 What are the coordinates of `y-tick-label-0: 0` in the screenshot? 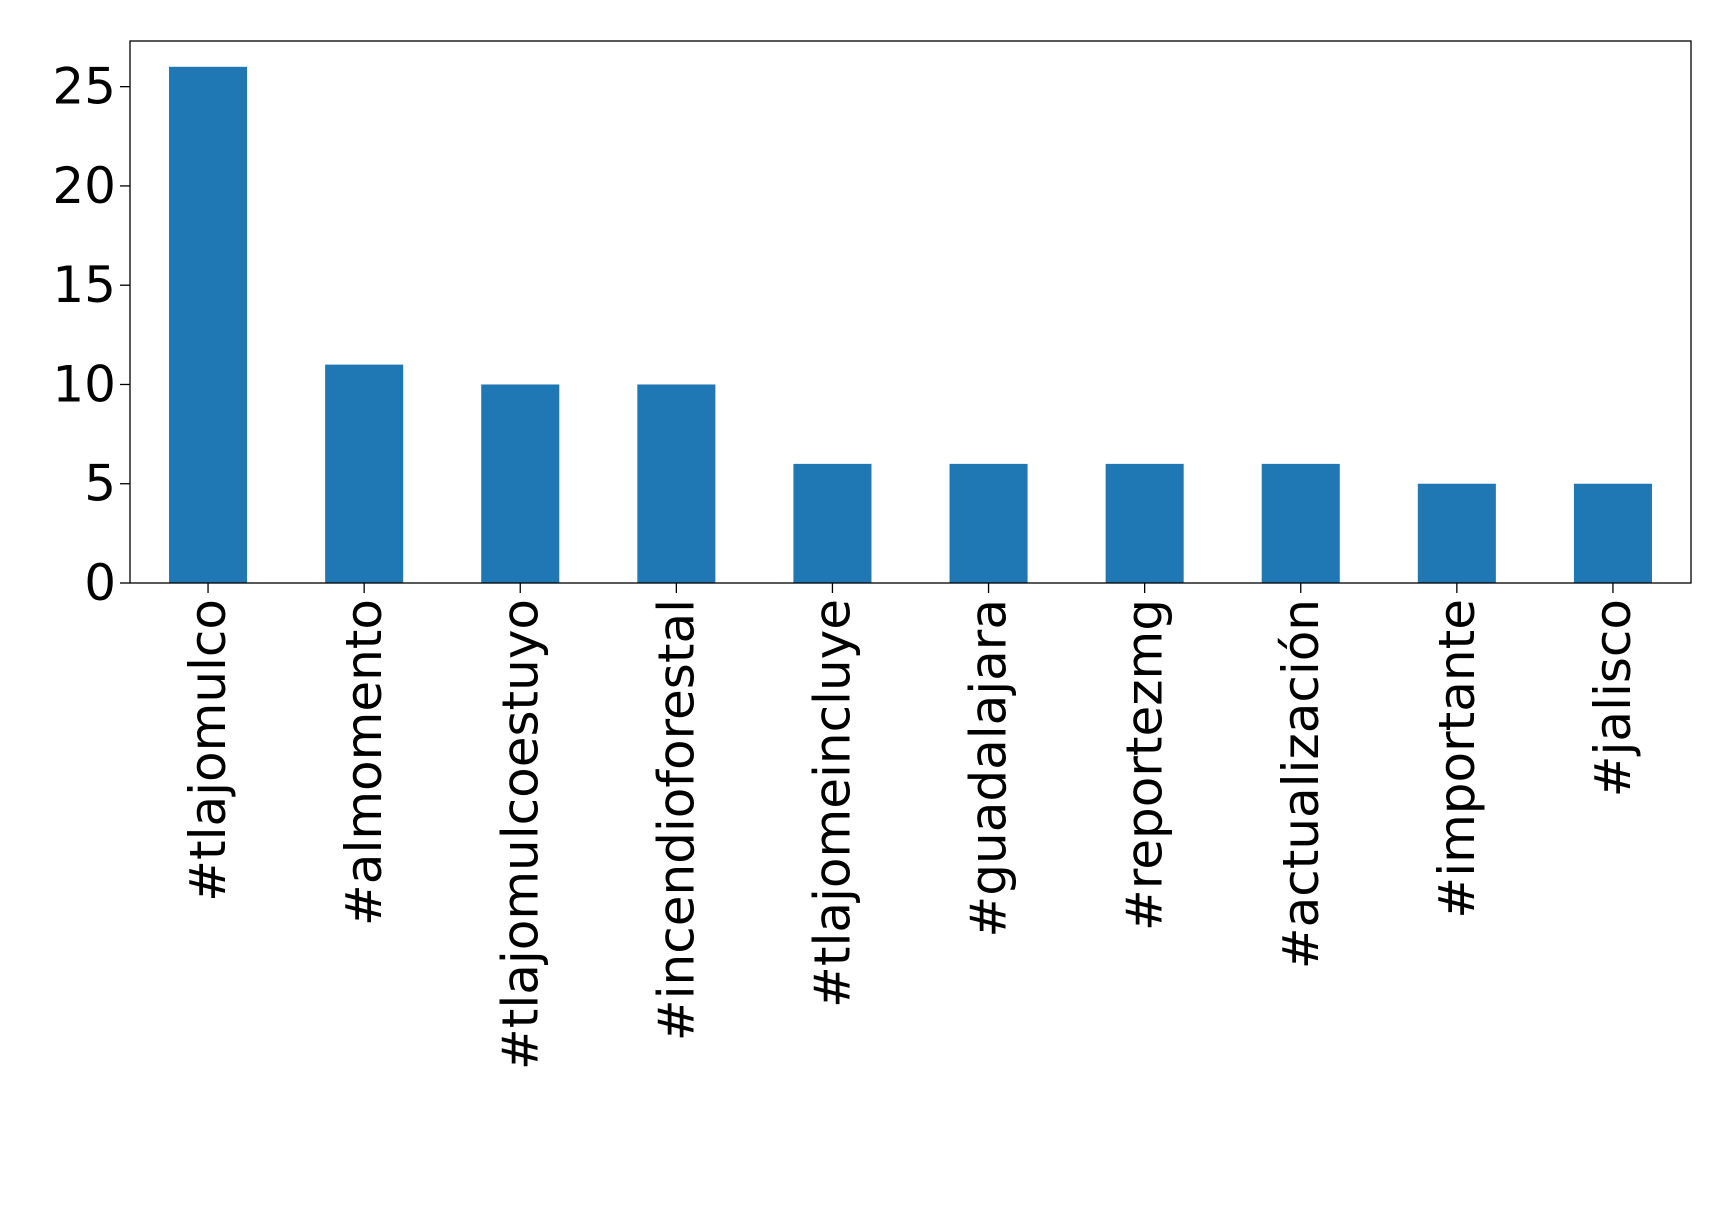 It's located at (100, 583).